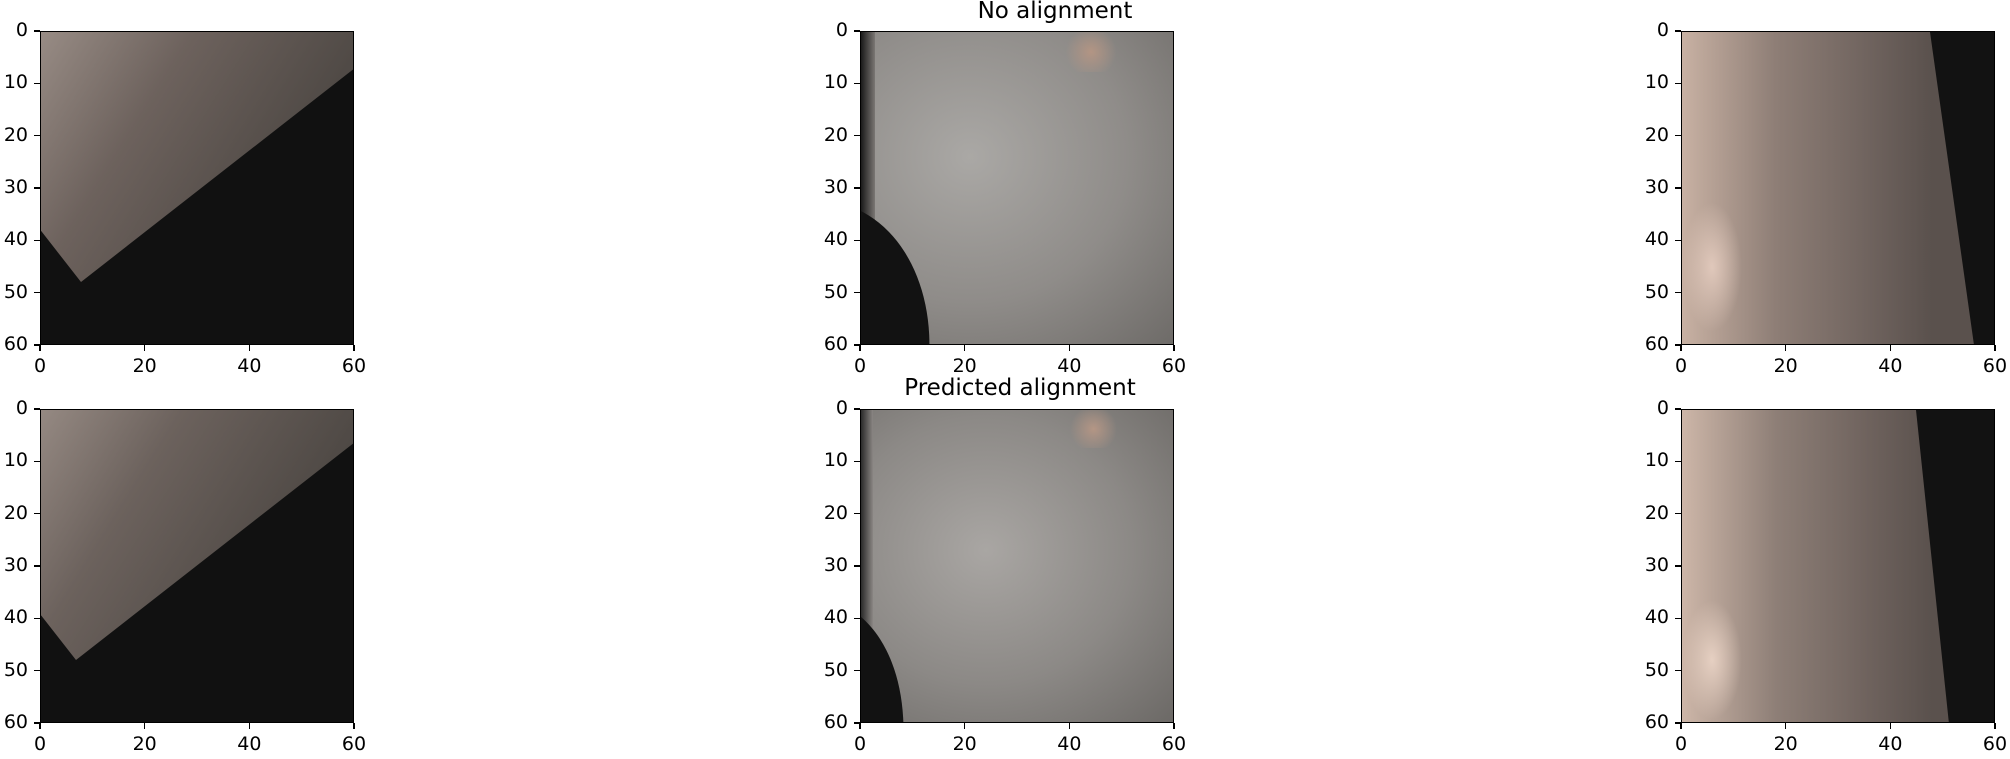 This screenshot has width=2010, height=759. Describe the element at coordinates (1055, 12) in the screenshot. I see `title-no-alignment: No alignment` at that location.